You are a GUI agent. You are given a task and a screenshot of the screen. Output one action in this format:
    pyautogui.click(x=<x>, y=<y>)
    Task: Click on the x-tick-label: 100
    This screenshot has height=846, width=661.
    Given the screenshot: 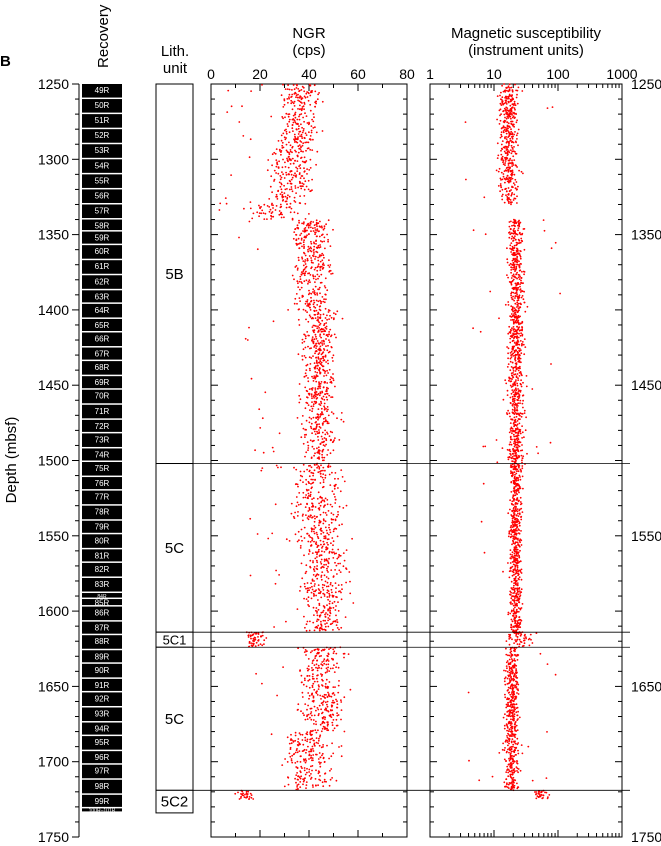 What is the action you would take?
    pyautogui.click(x=558, y=74)
    